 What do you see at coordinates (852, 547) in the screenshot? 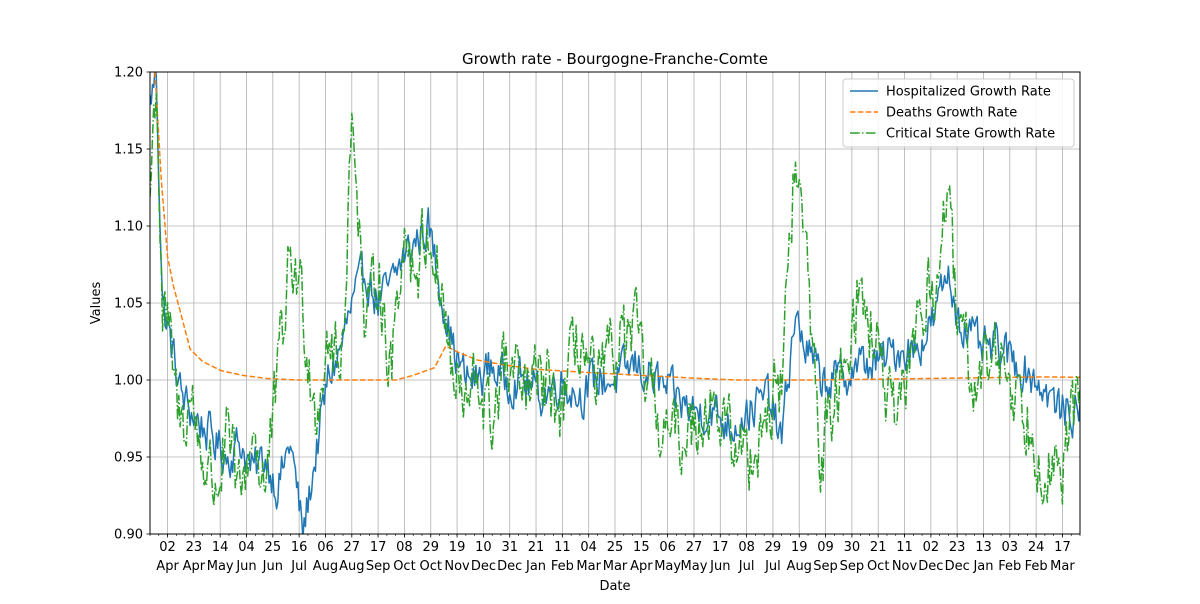
I see `x-tick-day-label: 30` at bounding box center [852, 547].